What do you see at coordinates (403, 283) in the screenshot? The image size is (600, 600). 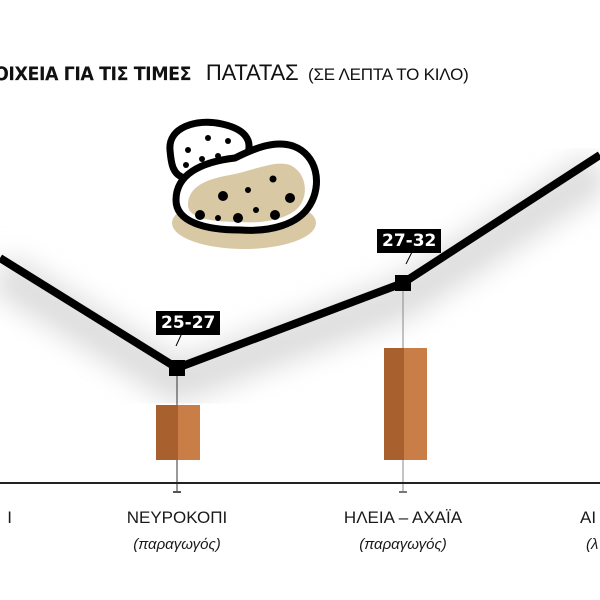 I see `marker-ileia` at bounding box center [403, 283].